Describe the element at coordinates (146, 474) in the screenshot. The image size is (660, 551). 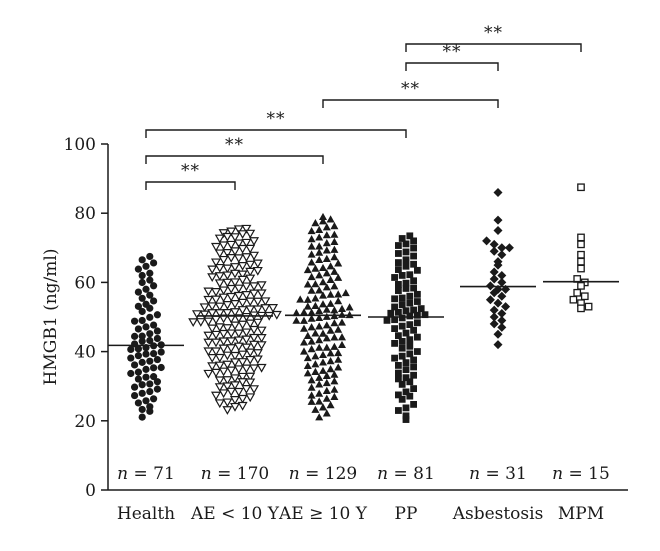
I see `n-label: n = 71` at that location.